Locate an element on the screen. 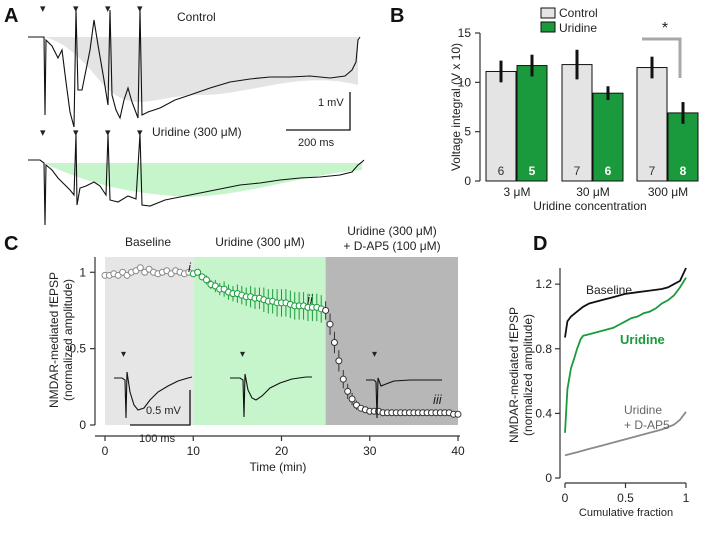 Image resolution: width=709 pixels, height=533 pixels. inset-scale-ms-label: 100 ms is located at coordinates (157, 439).